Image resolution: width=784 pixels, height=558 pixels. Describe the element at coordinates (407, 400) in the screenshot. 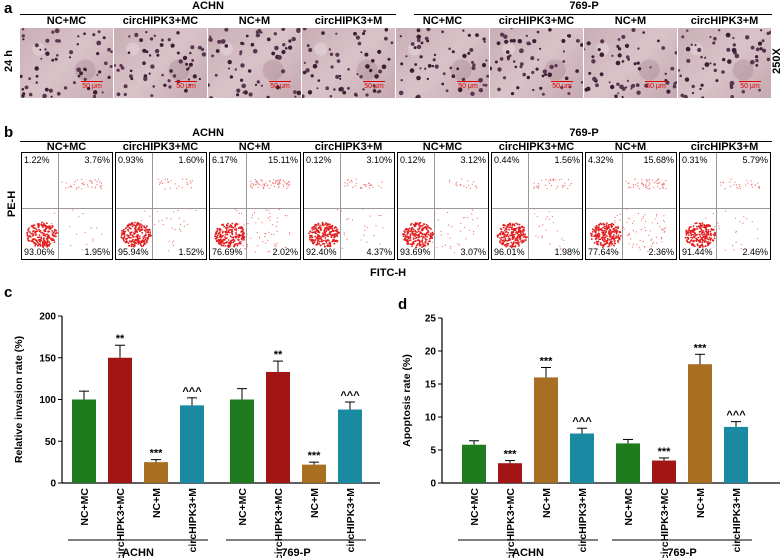

I see `y-axis-label: Apoptosis rate (%)` at that location.